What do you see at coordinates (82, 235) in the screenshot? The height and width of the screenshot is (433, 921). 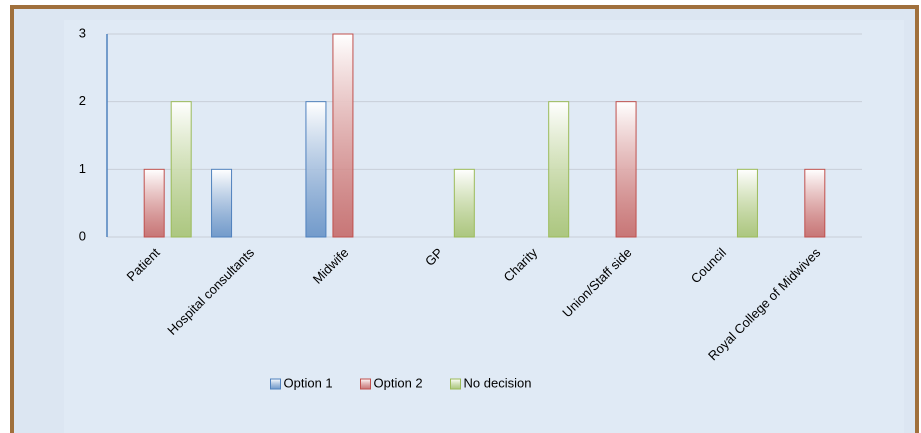 I see `y-tick-label: 0` at bounding box center [82, 235].